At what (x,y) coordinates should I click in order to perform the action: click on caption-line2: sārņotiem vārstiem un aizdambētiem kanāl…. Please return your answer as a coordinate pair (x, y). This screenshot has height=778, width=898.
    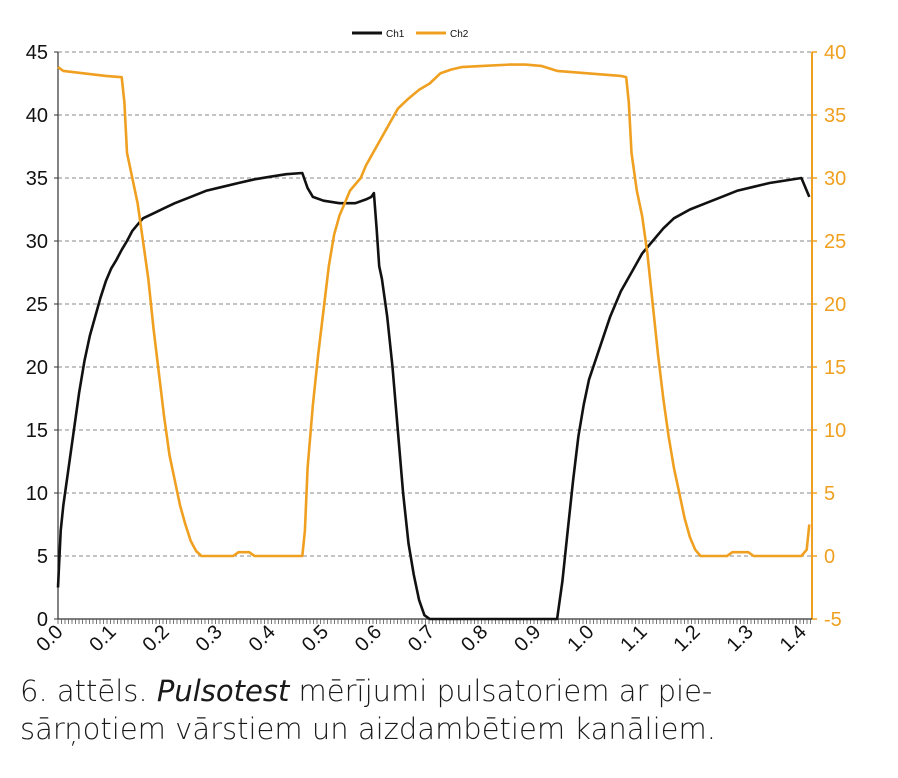
    Looking at the image, I should click on (368, 729).